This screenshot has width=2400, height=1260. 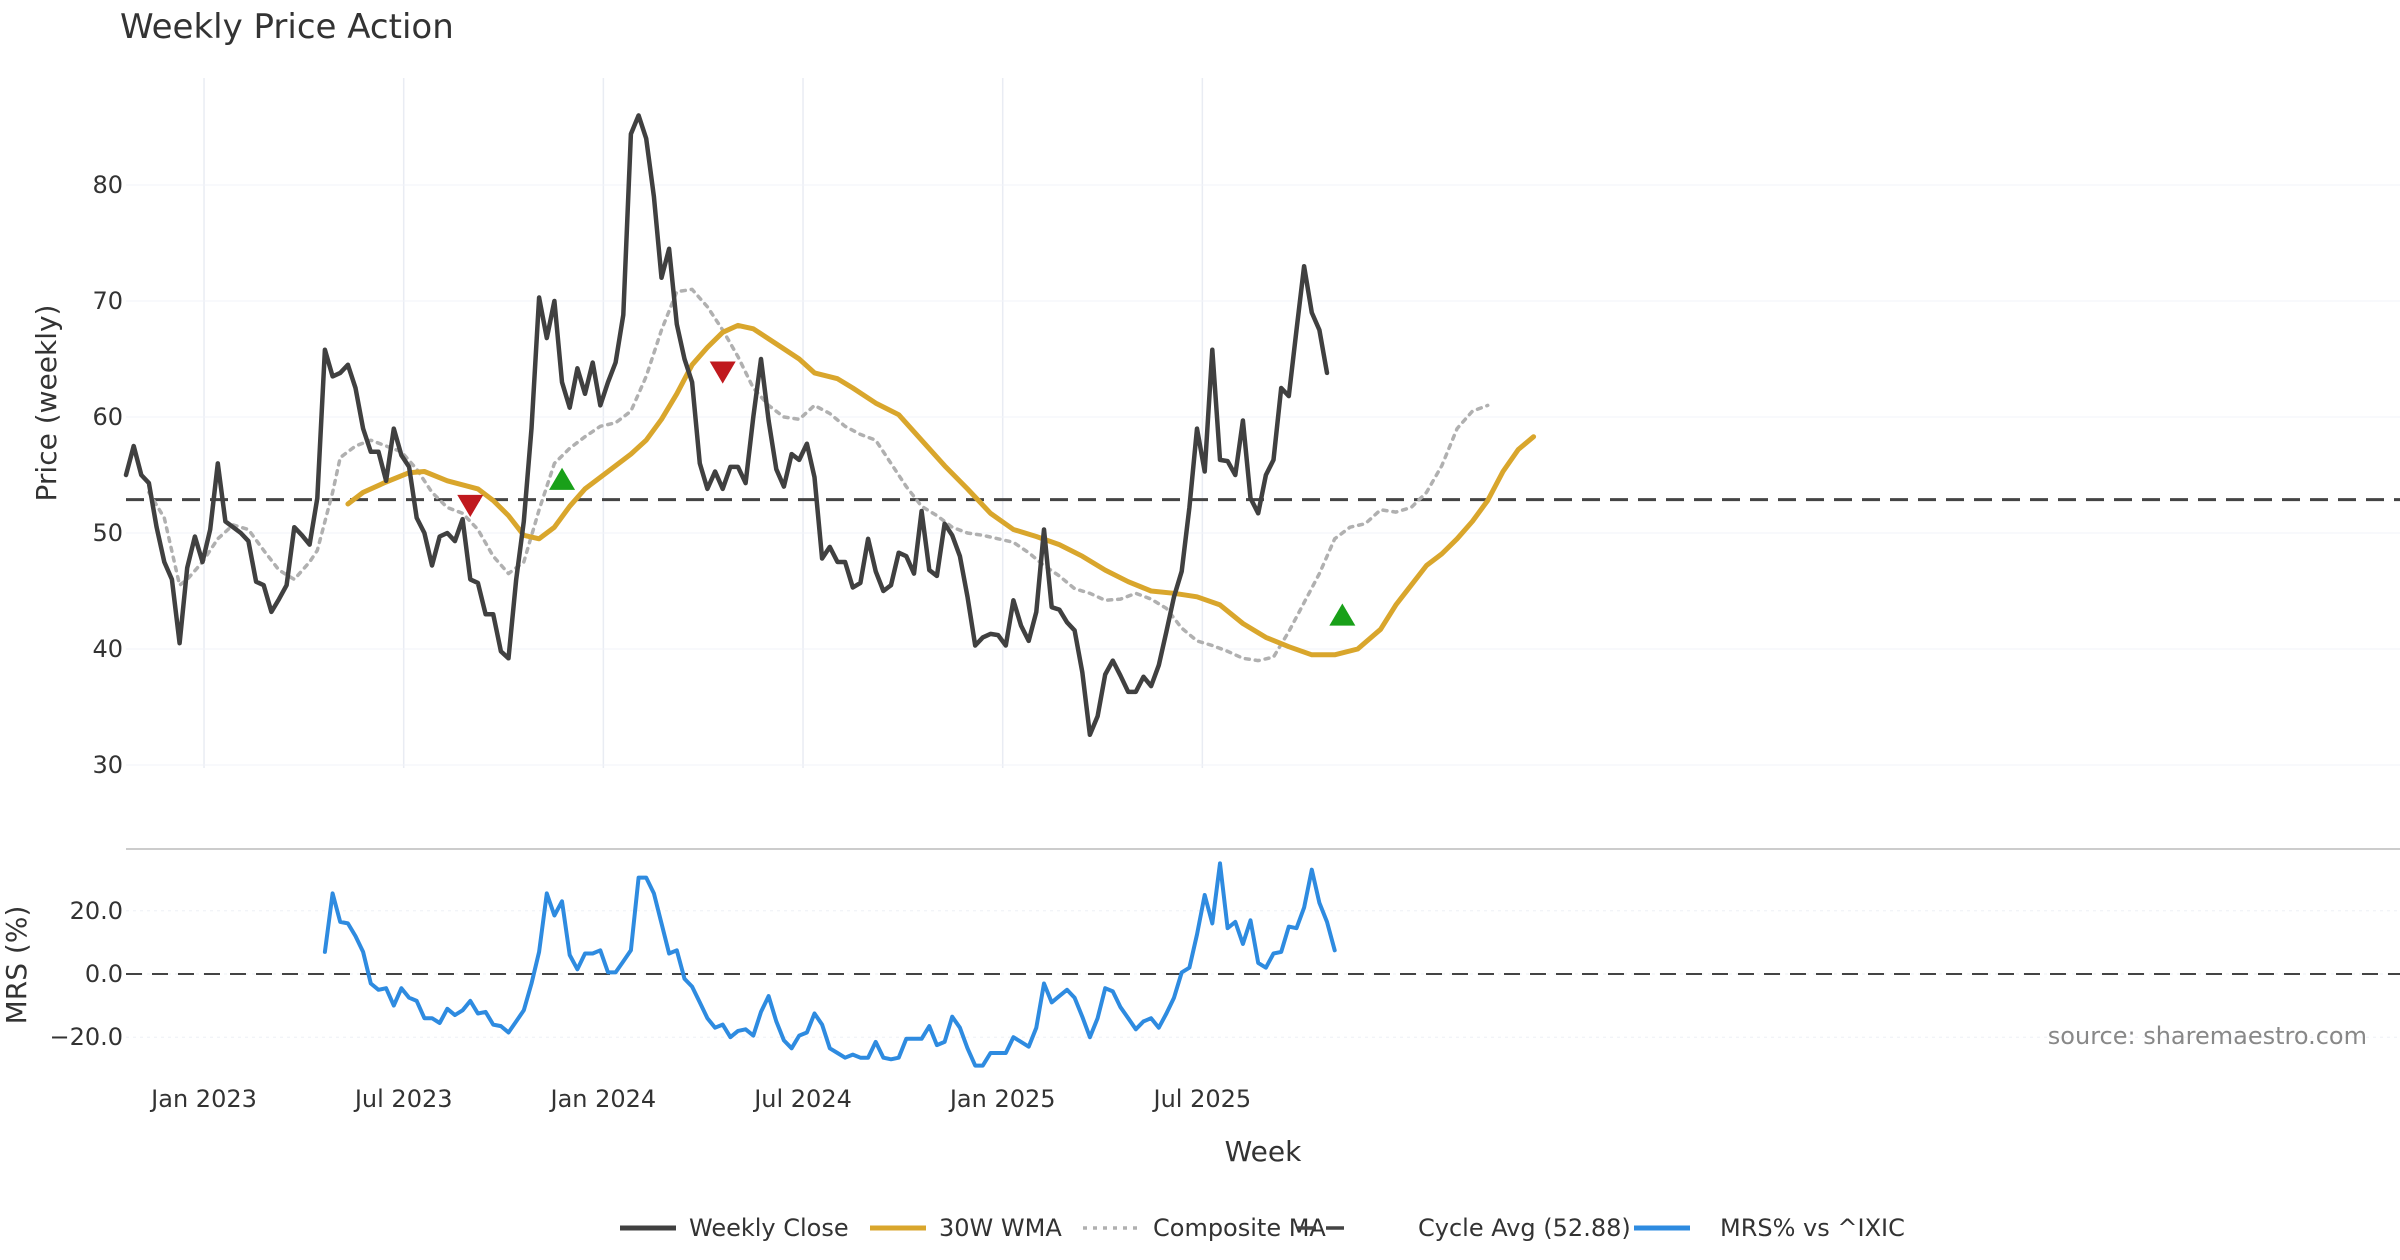 What do you see at coordinates (769, 1228) in the screenshot?
I see `legend-label: Weekly Close` at bounding box center [769, 1228].